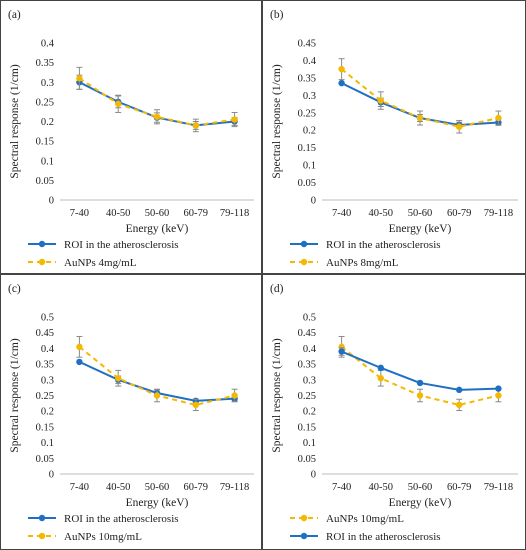  Describe the element at coordinates (14, 15) in the screenshot. I see `panel-label: (a)` at that location.